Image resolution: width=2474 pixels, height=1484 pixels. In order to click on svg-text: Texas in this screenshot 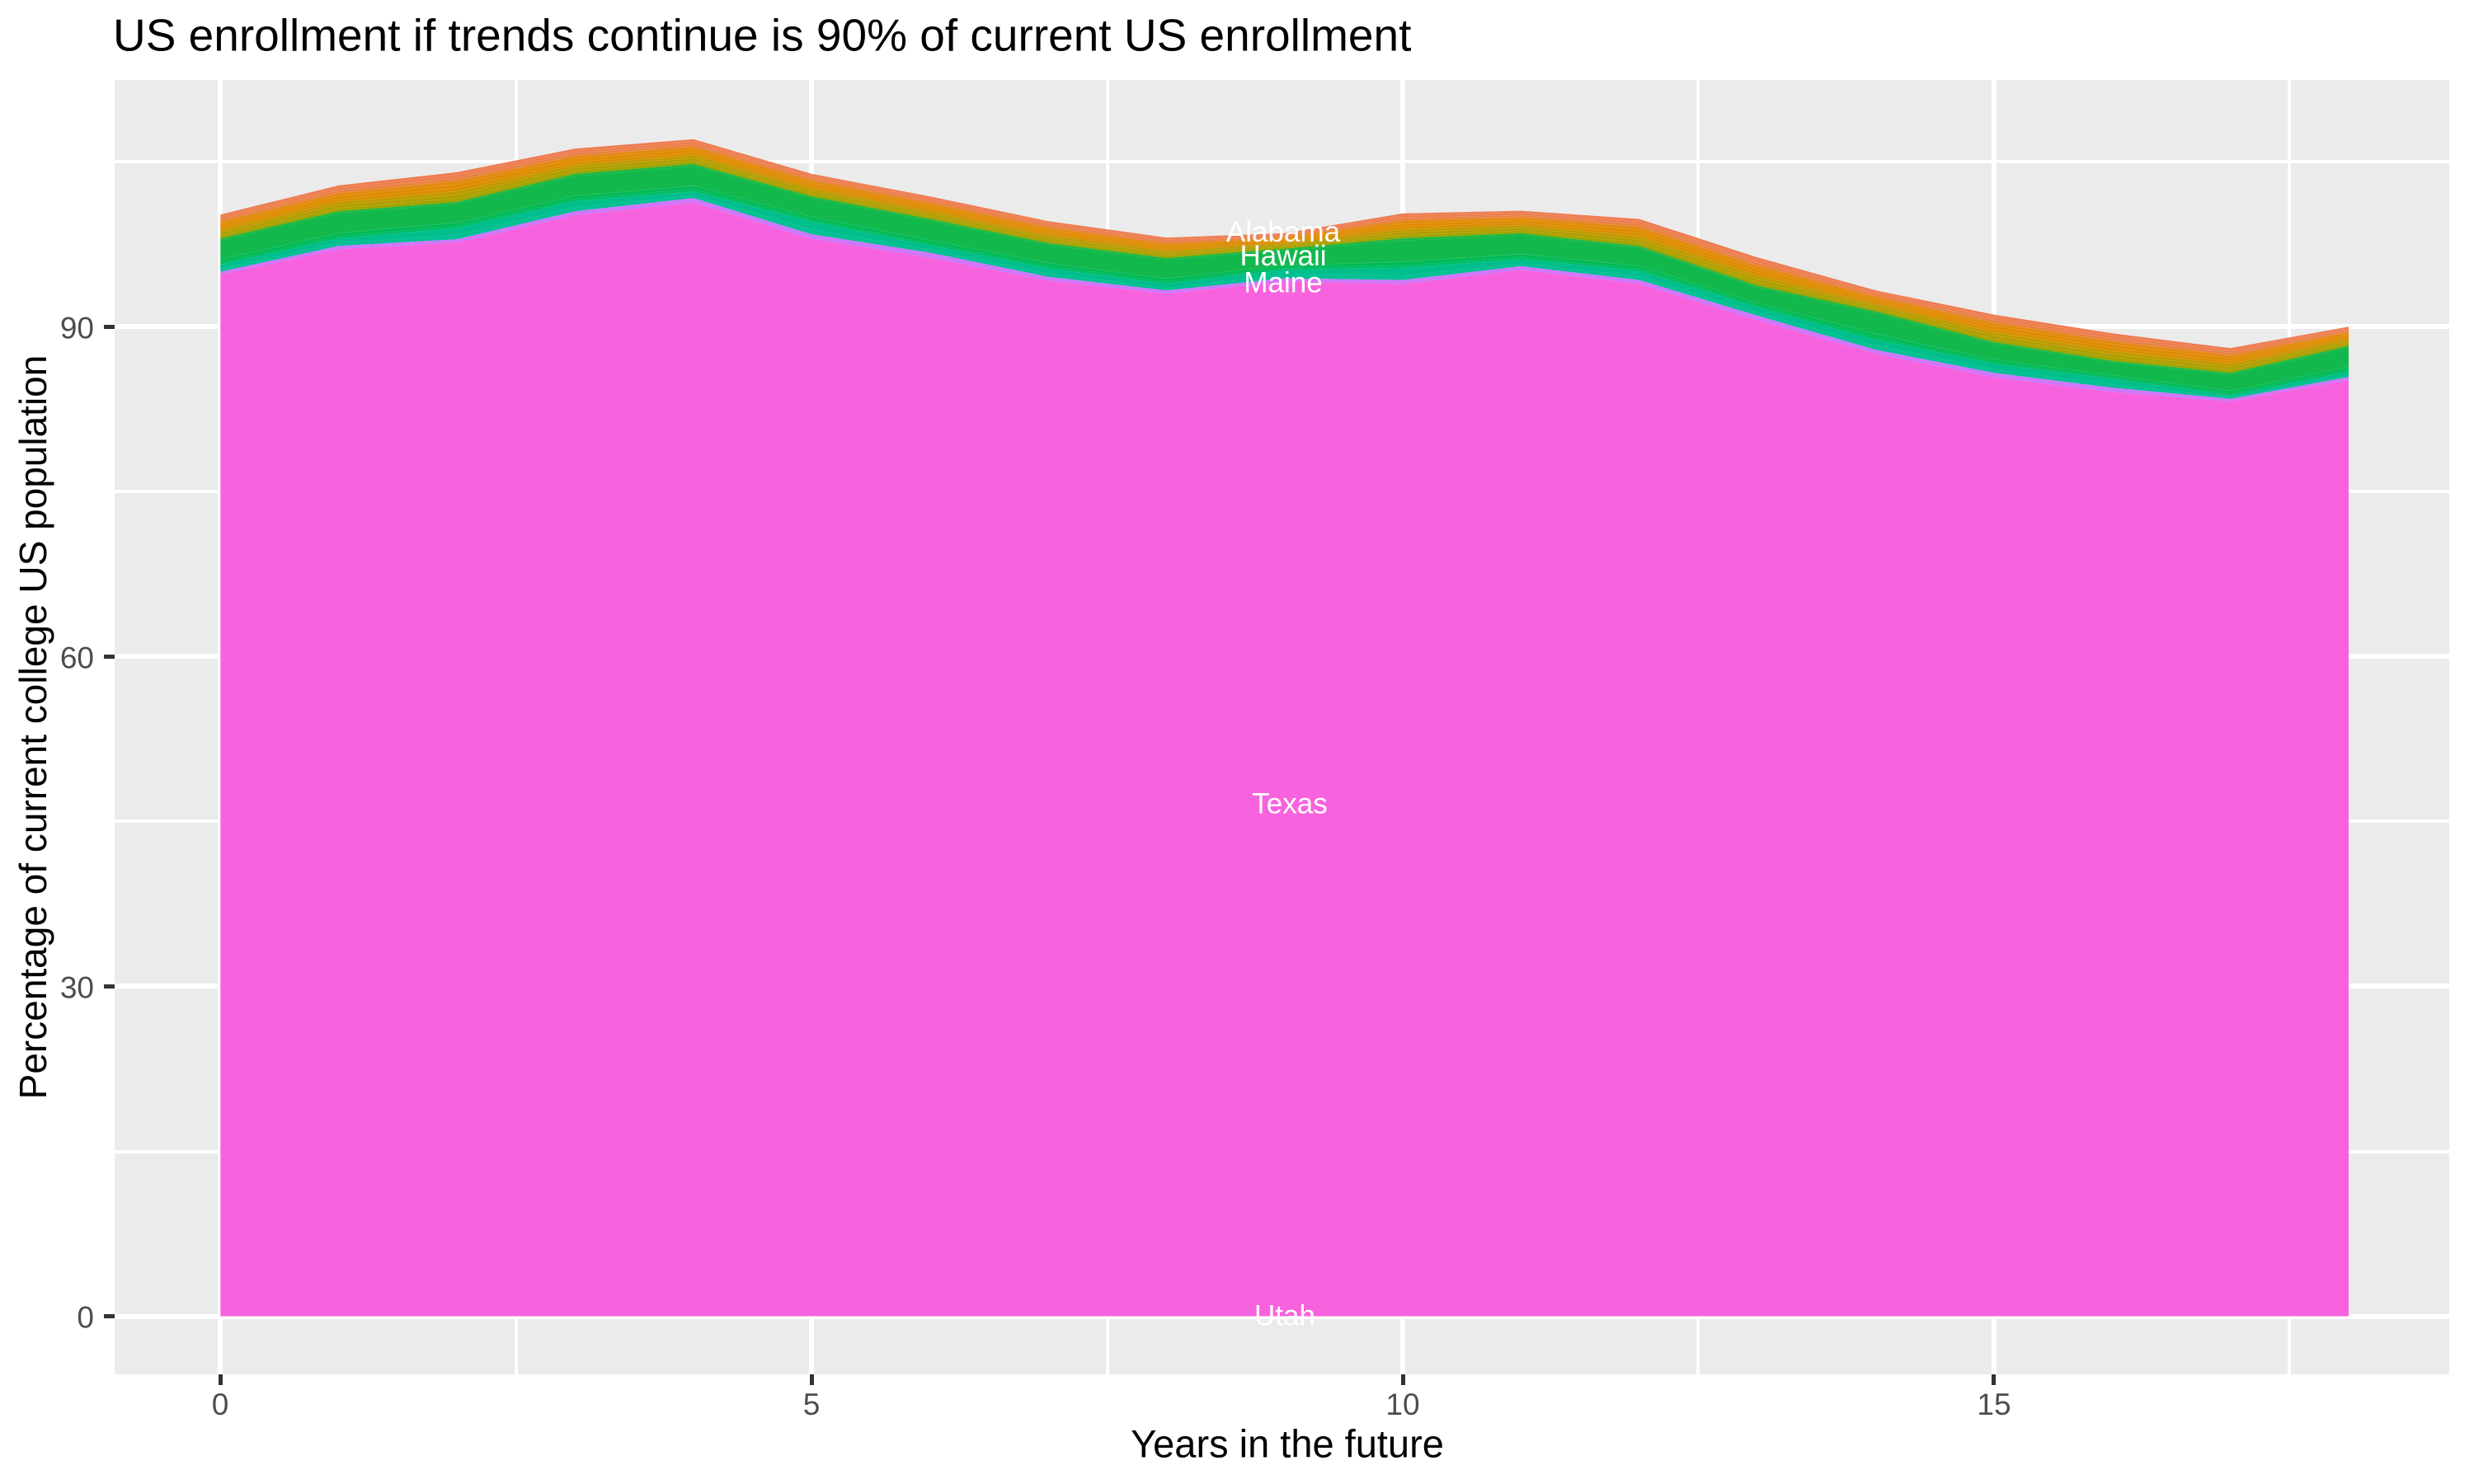, I will do `click(1289, 804)`.